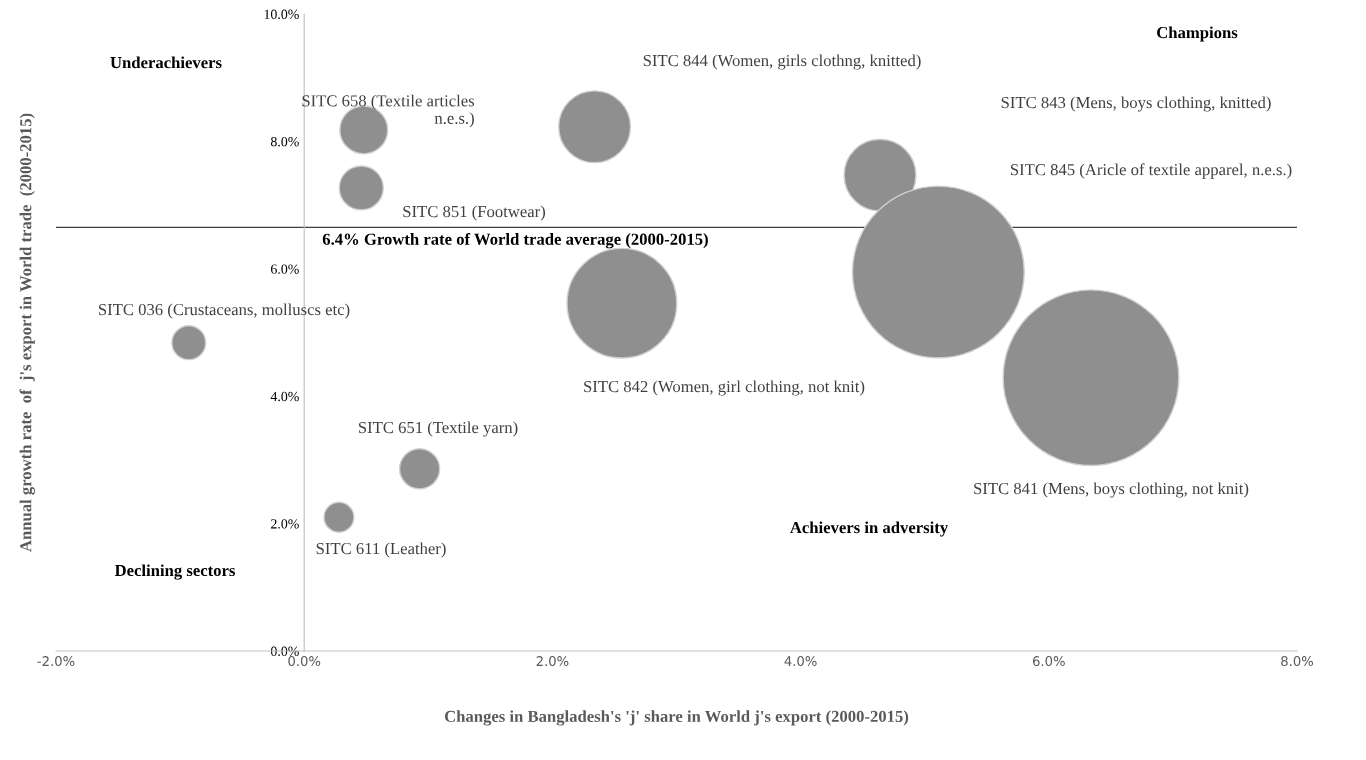 Image resolution: width=1366 pixels, height=760 pixels. I want to click on y-axis-title: Annual growth rate of j's export in World trade (2000-2015), so click(27, 332).